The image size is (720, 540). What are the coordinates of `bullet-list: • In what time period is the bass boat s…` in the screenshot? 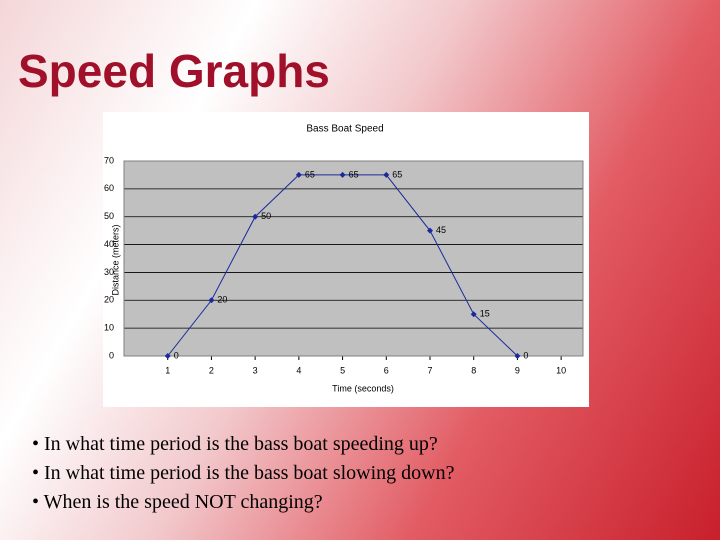 It's located at (243, 473).